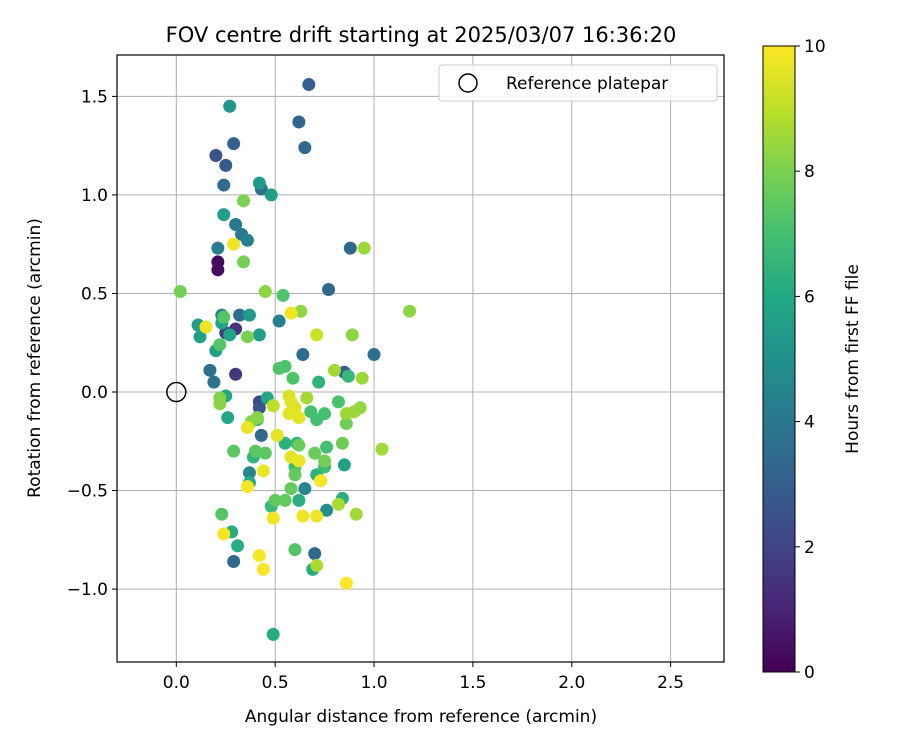  Describe the element at coordinates (472, 683) in the screenshot. I see `x-tick-label: 1.5` at that location.